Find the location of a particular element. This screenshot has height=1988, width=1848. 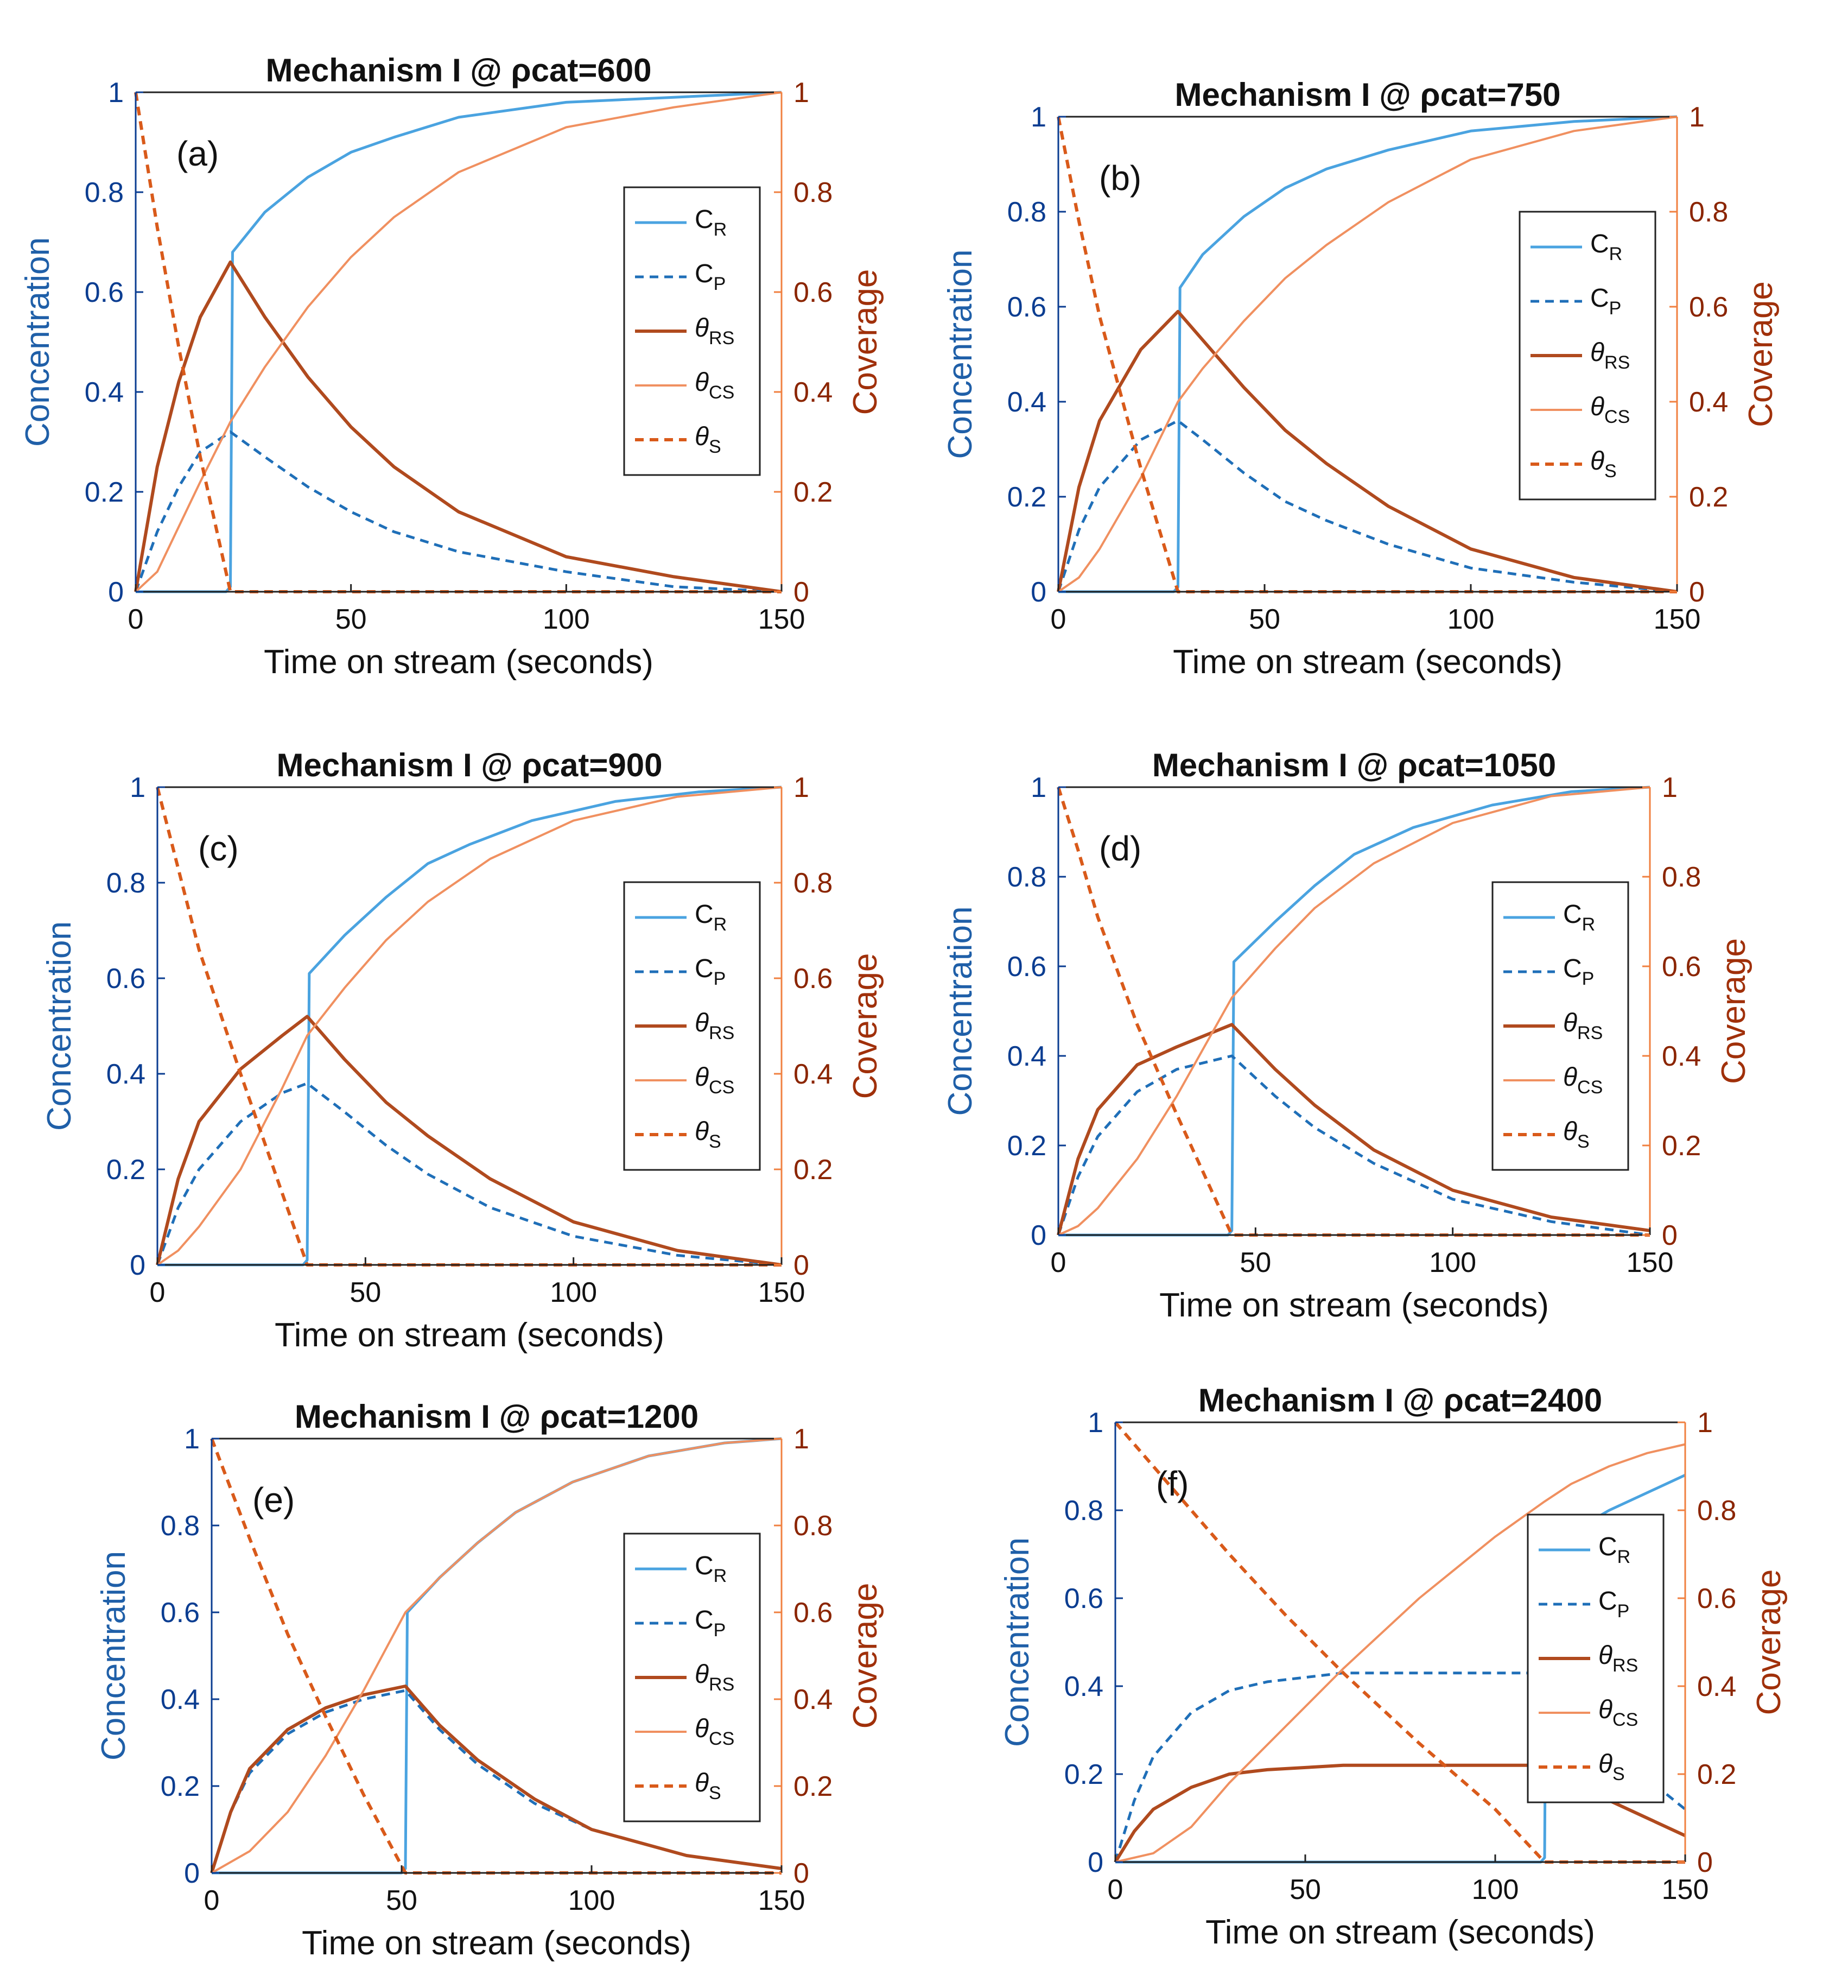

chart-title: Mechanism I @ ρcat=900 is located at coordinates (470, 765).